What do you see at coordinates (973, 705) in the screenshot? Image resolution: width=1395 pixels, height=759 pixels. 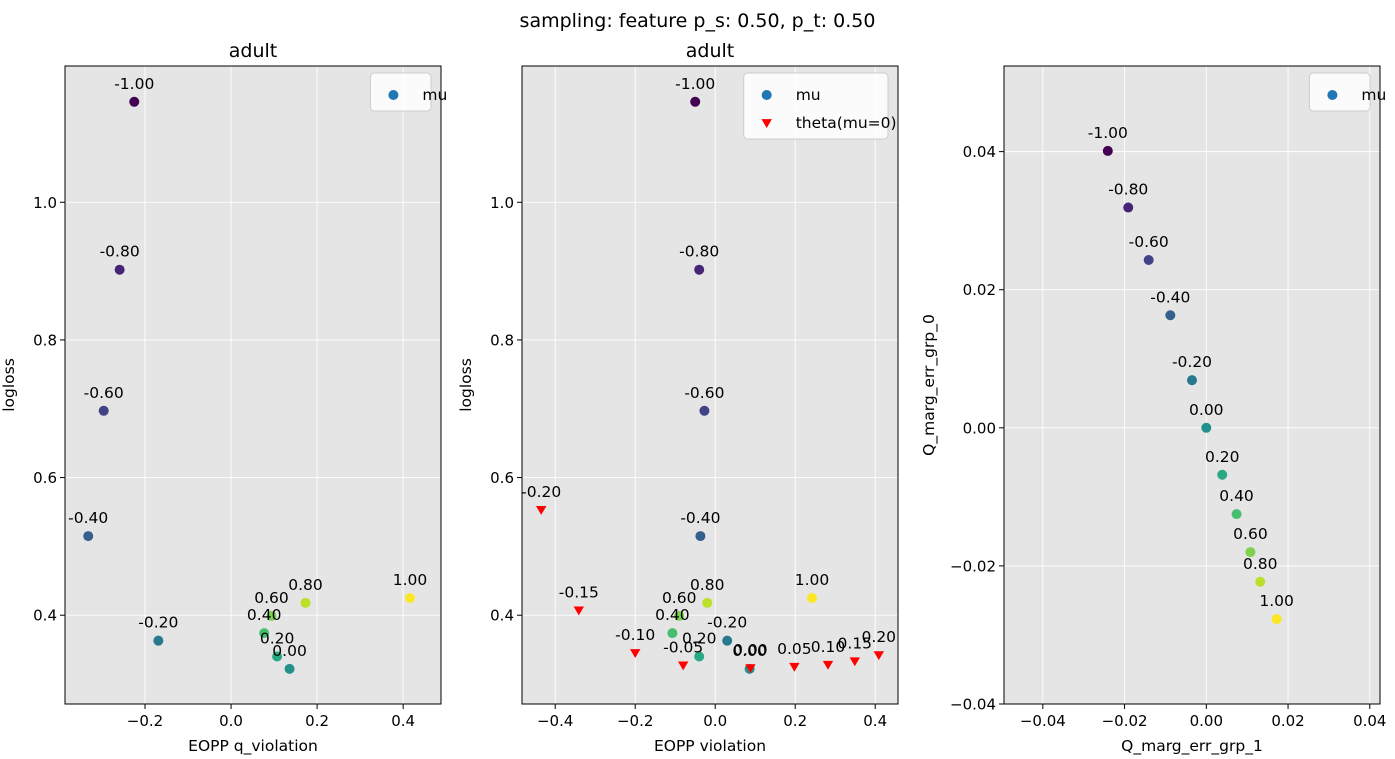 I see `y-tick-label: −0.04` at bounding box center [973, 705].